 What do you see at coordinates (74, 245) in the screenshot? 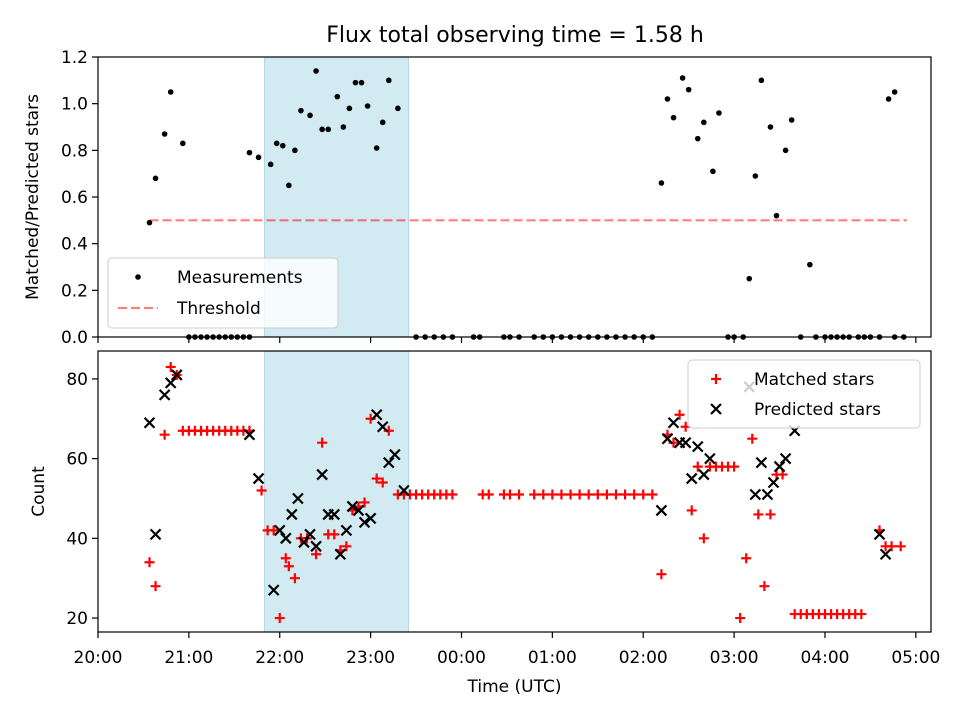
I see `y-tick-label: 0.4` at bounding box center [74, 245].